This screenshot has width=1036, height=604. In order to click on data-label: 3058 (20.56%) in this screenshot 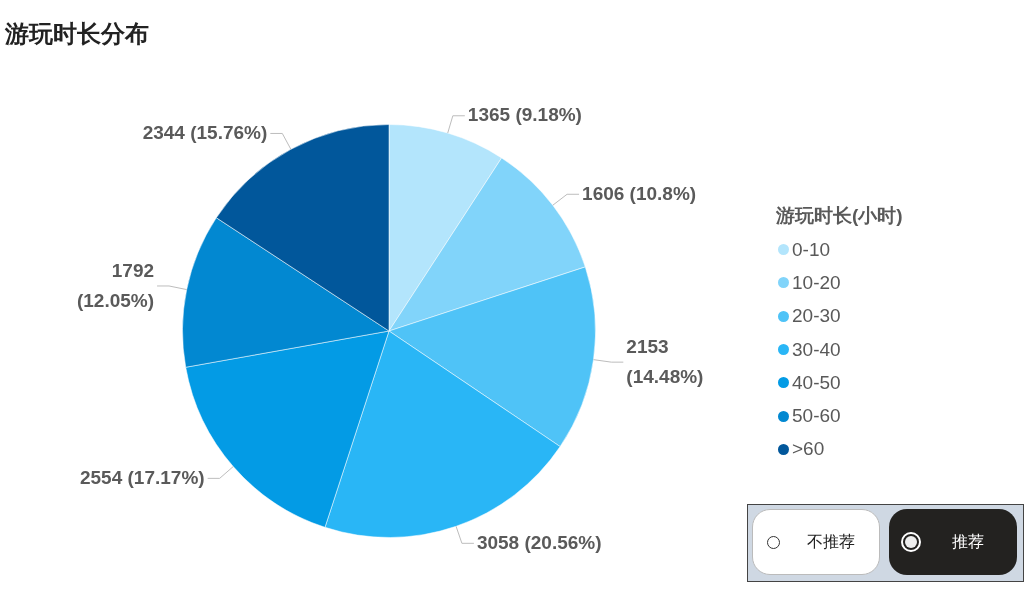, I will do `click(539, 542)`.